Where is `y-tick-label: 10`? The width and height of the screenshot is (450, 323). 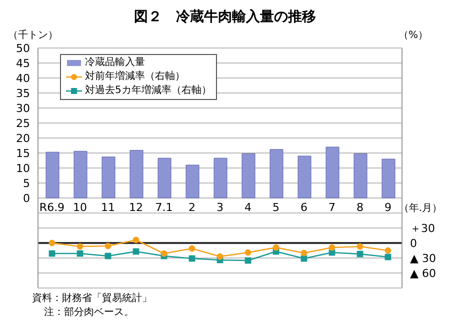
y-tick-label: 10 is located at coordinates (23, 168).